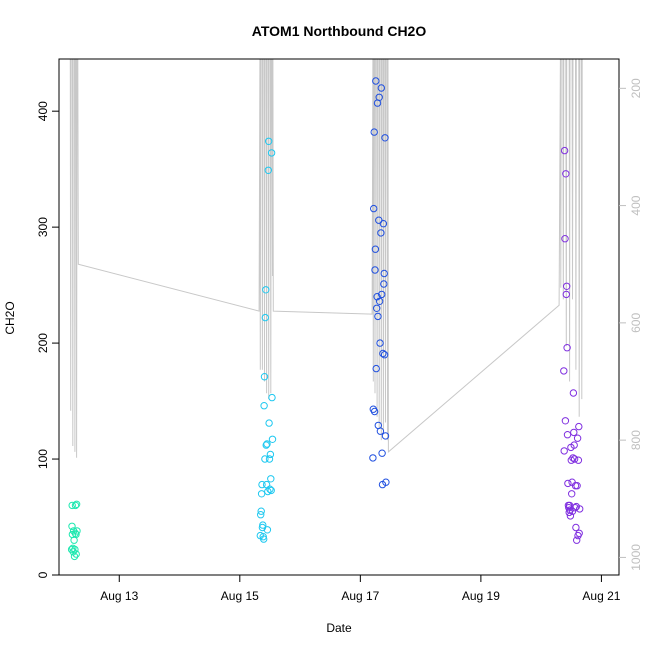 Image resolution: width=650 pixels, height=650 pixels. Describe the element at coordinates (43, 459) in the screenshot. I see `y-tick-label: 100` at that location.